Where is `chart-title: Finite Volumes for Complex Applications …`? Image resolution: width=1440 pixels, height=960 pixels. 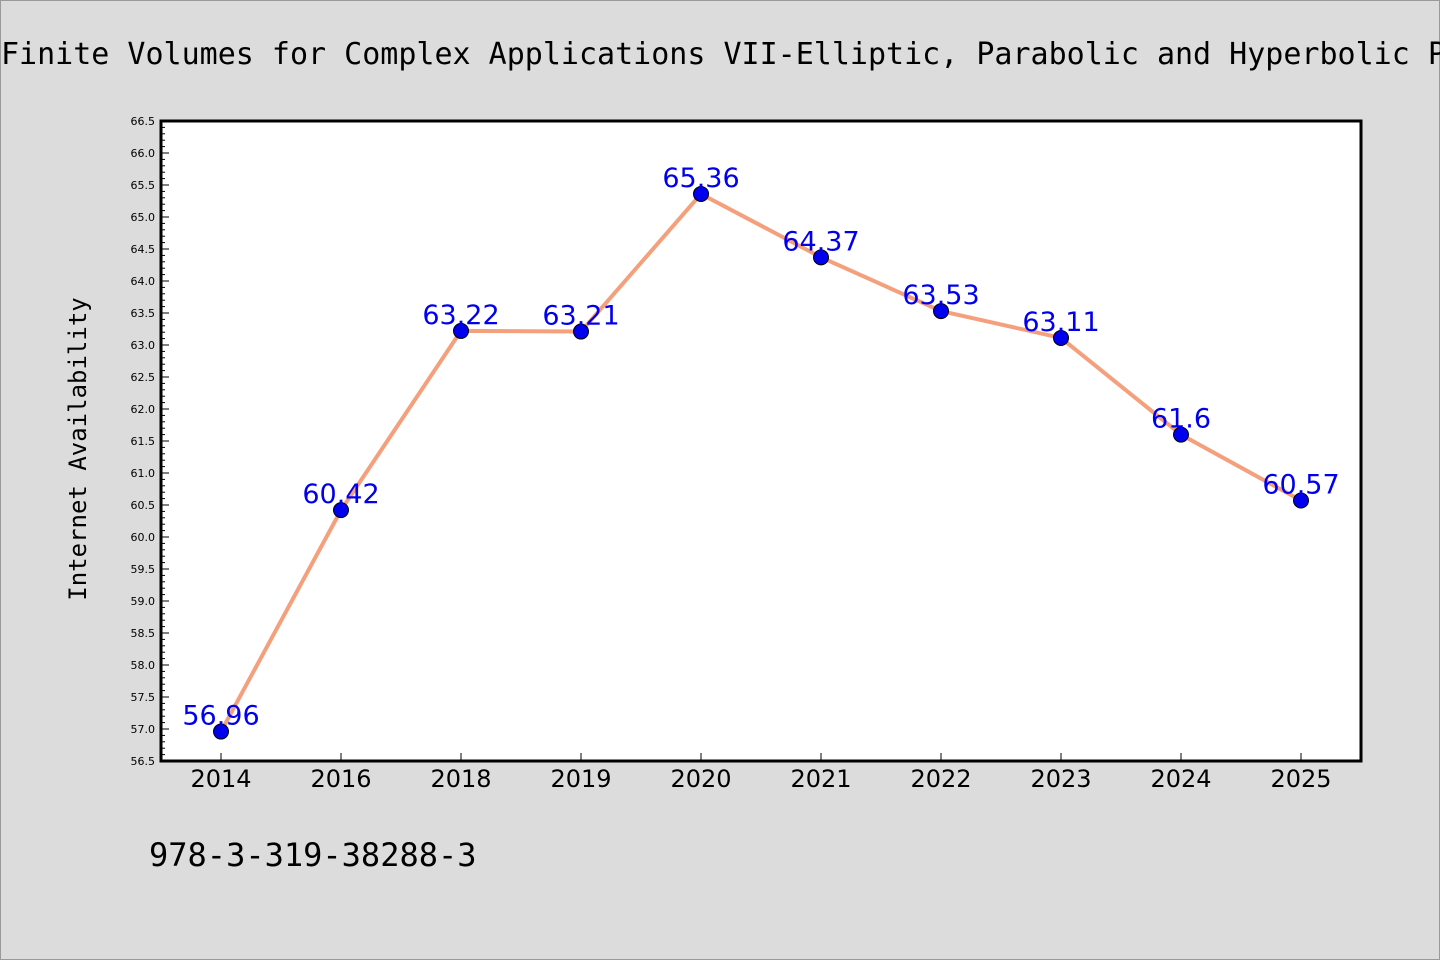 chart-title: Finite Volumes for Complex Applications … is located at coordinates (720, 54).